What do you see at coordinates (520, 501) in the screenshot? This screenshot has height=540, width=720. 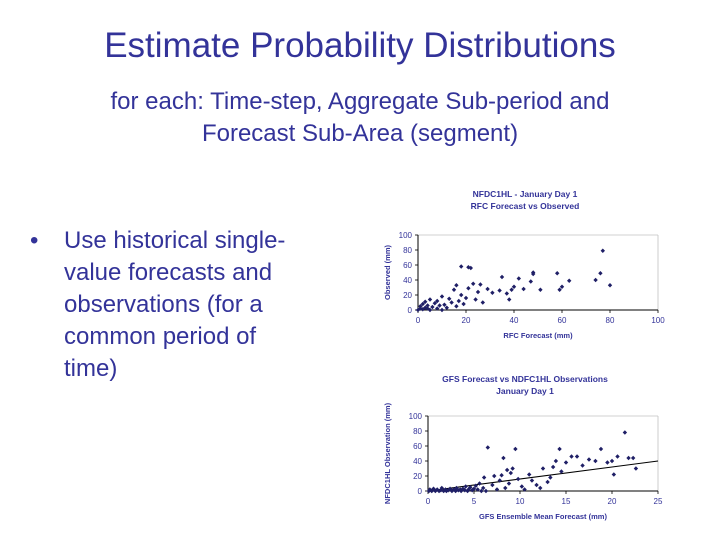 I see `x-tick-label: 10` at bounding box center [520, 501].